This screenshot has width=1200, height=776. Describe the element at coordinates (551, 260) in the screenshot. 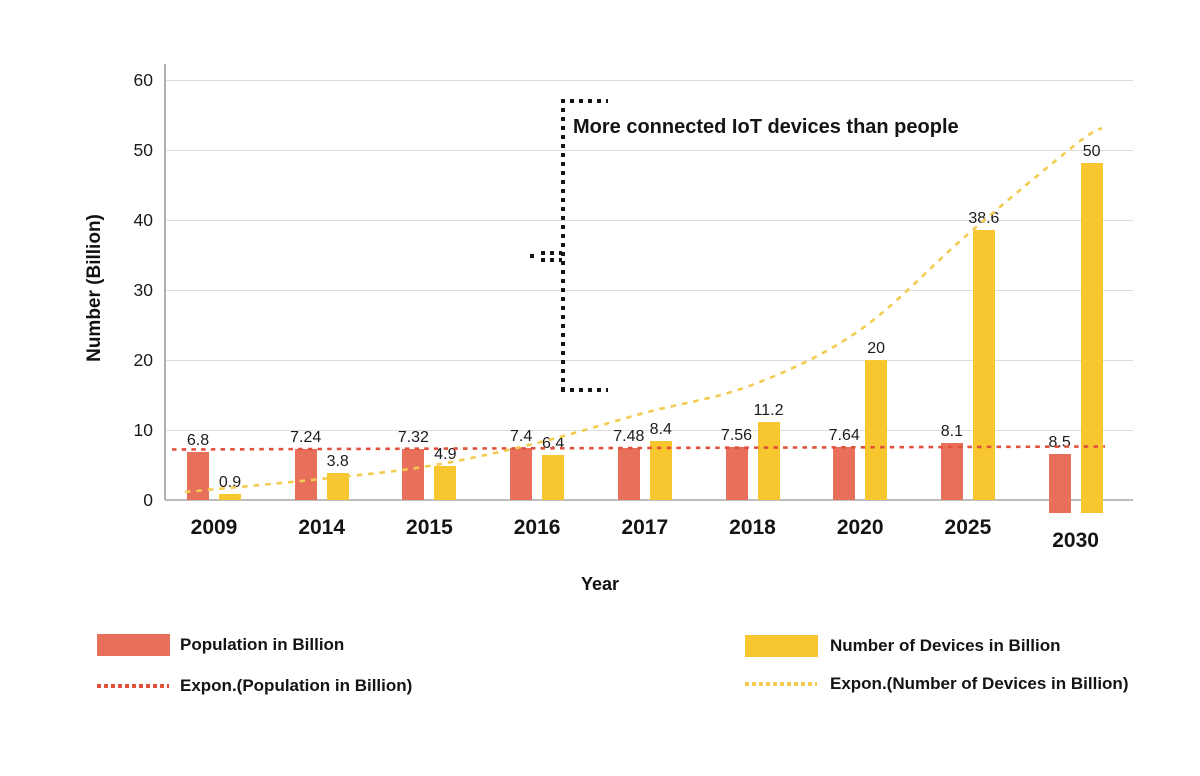

I see `annotation-bracket-arrow-bottom` at that location.